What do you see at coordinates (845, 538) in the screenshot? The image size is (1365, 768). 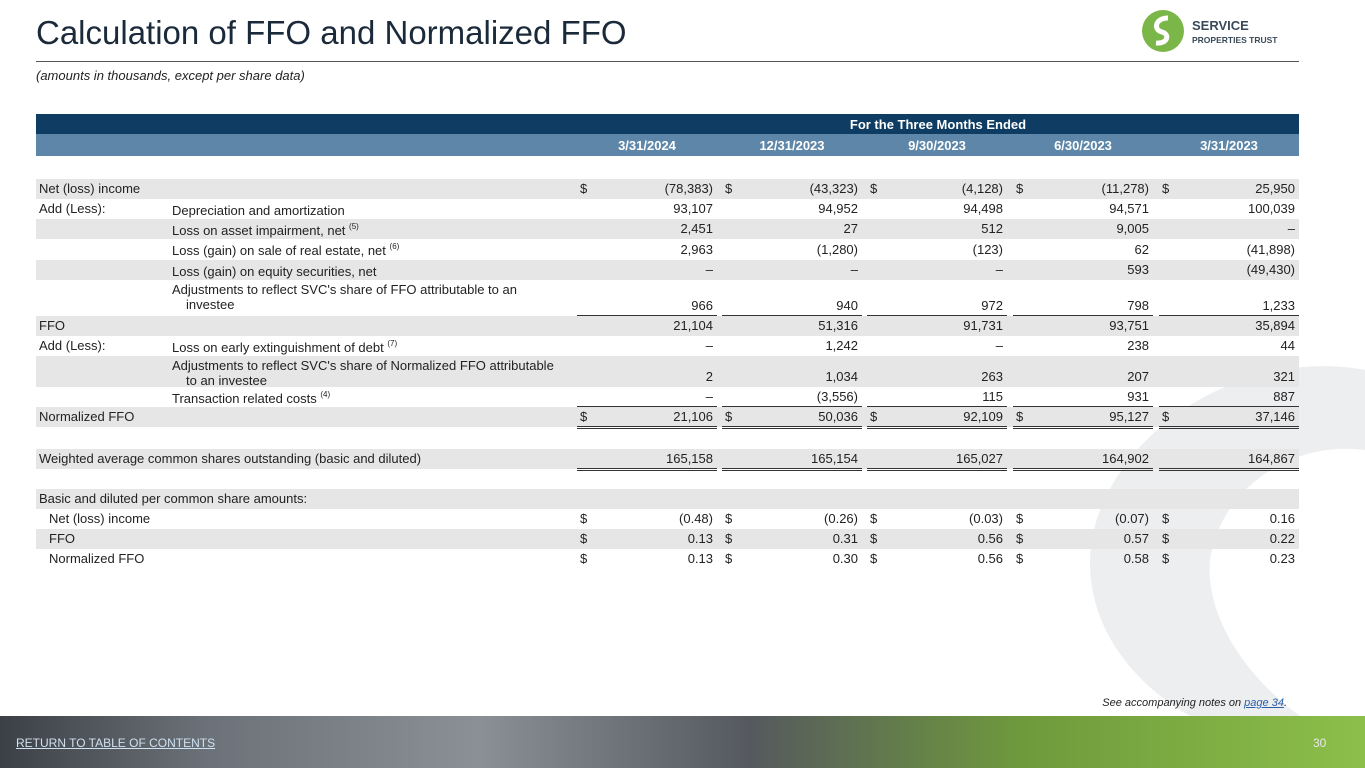 I see `value: 0.31` at bounding box center [845, 538].